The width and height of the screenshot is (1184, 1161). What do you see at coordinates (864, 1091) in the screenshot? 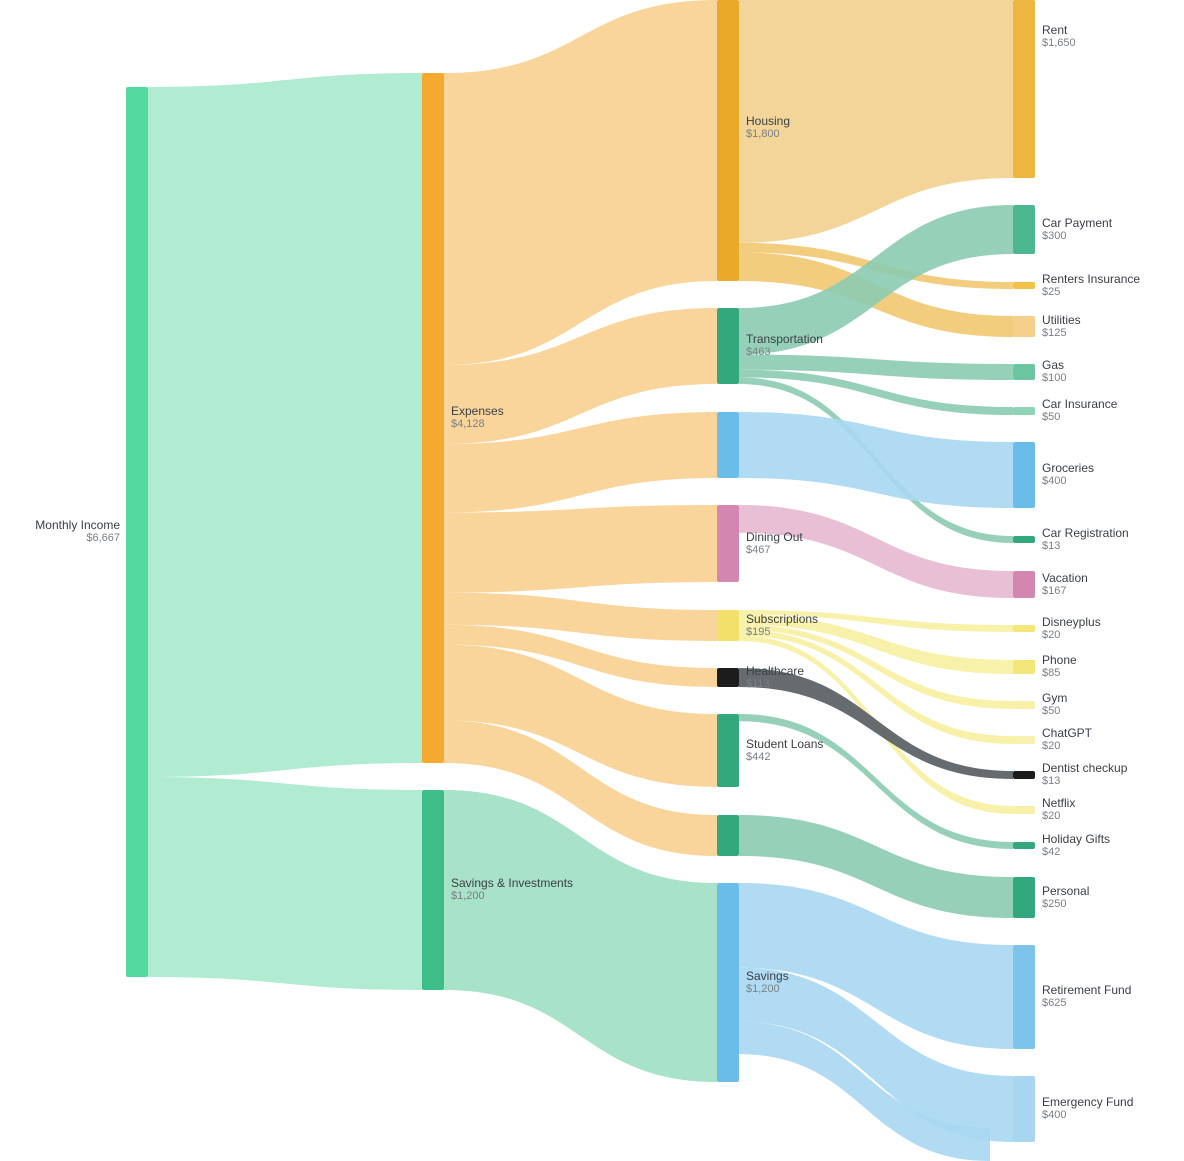
I see `link-savings-to-savother` at bounding box center [864, 1091].